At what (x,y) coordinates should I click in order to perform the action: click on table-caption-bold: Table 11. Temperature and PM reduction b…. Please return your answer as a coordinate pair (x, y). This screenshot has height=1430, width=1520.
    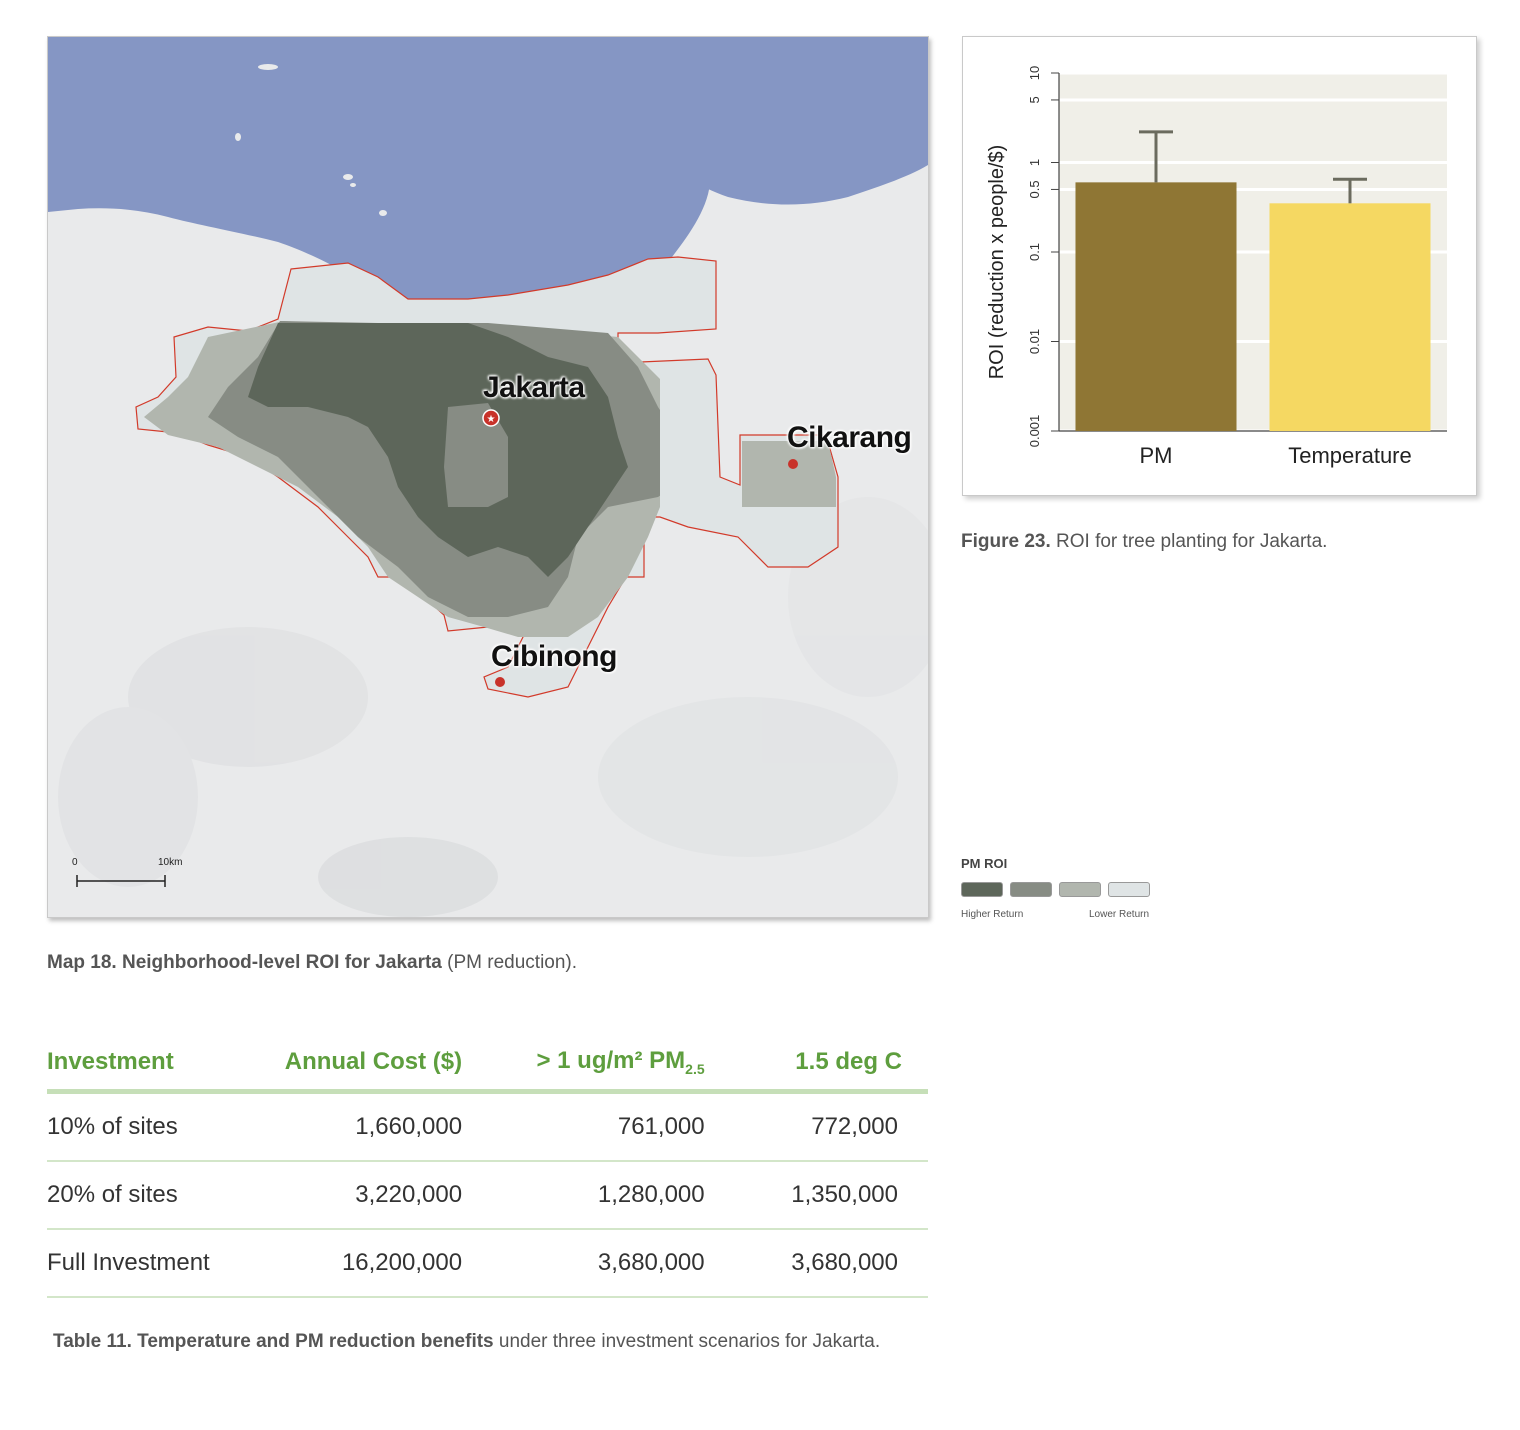
    Looking at the image, I should click on (273, 1341).